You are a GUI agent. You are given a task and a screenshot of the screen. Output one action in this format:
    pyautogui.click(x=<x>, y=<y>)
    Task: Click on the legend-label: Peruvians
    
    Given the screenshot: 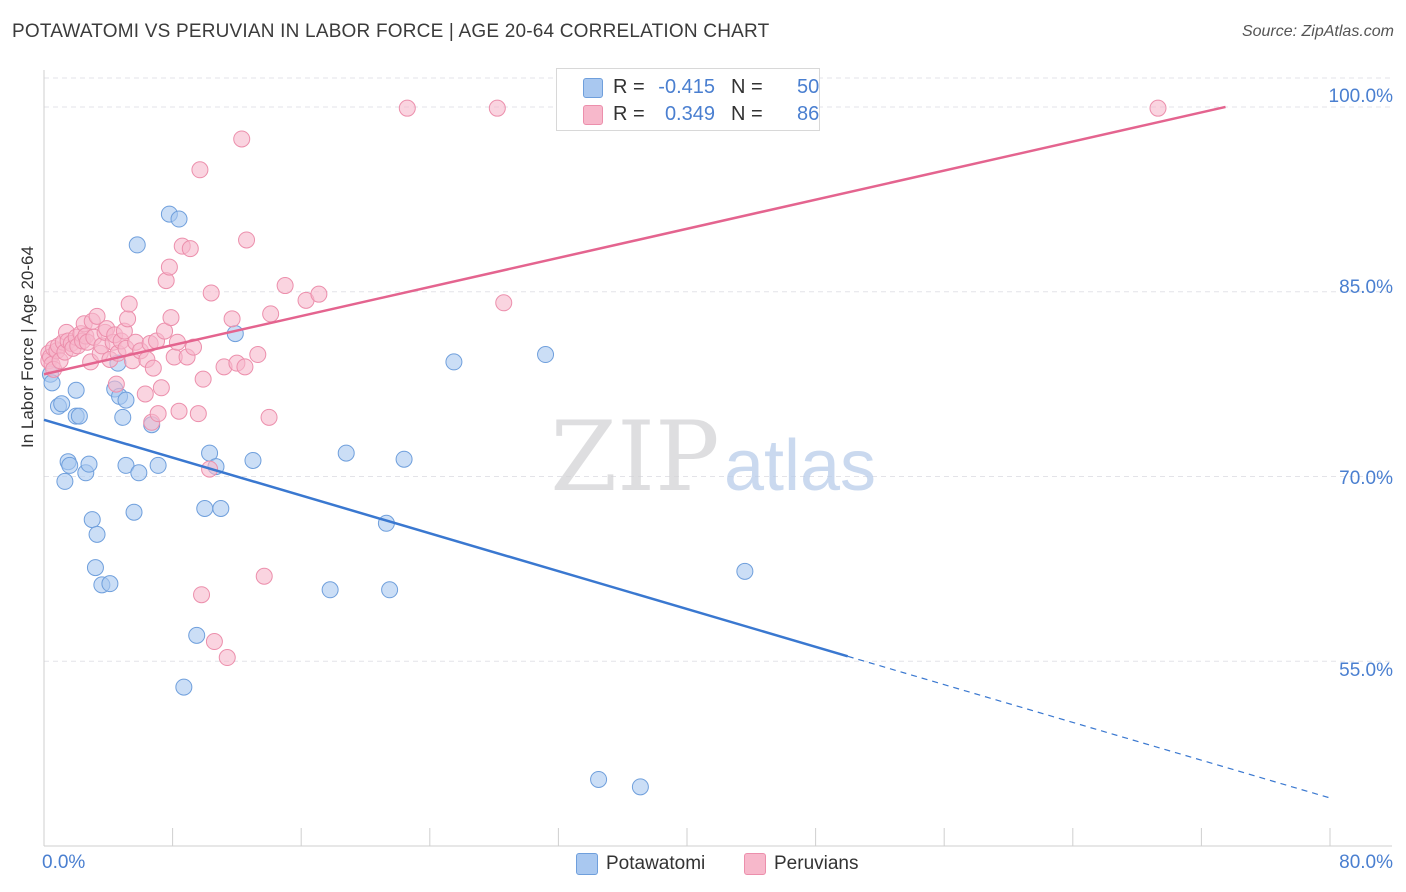 What is the action you would take?
    pyautogui.click(x=816, y=863)
    